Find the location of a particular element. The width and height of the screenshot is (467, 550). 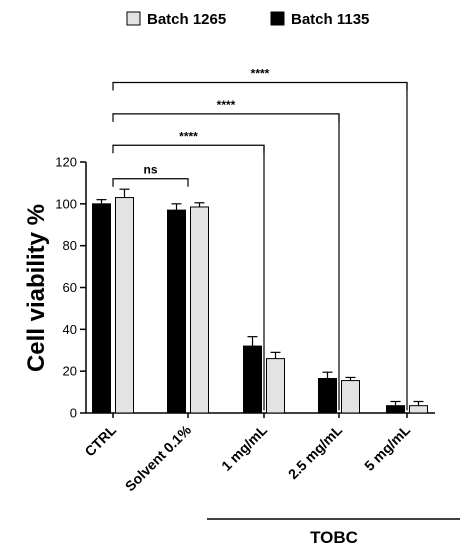

x-tick-label: CTRL is located at coordinates (100, 440).